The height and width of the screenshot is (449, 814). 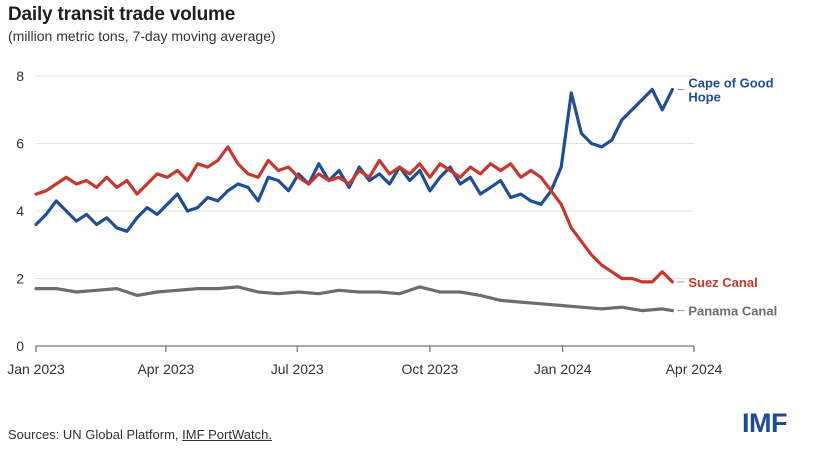 What do you see at coordinates (297, 369) in the screenshot?
I see `x-tick-label: Jul 2023` at bounding box center [297, 369].